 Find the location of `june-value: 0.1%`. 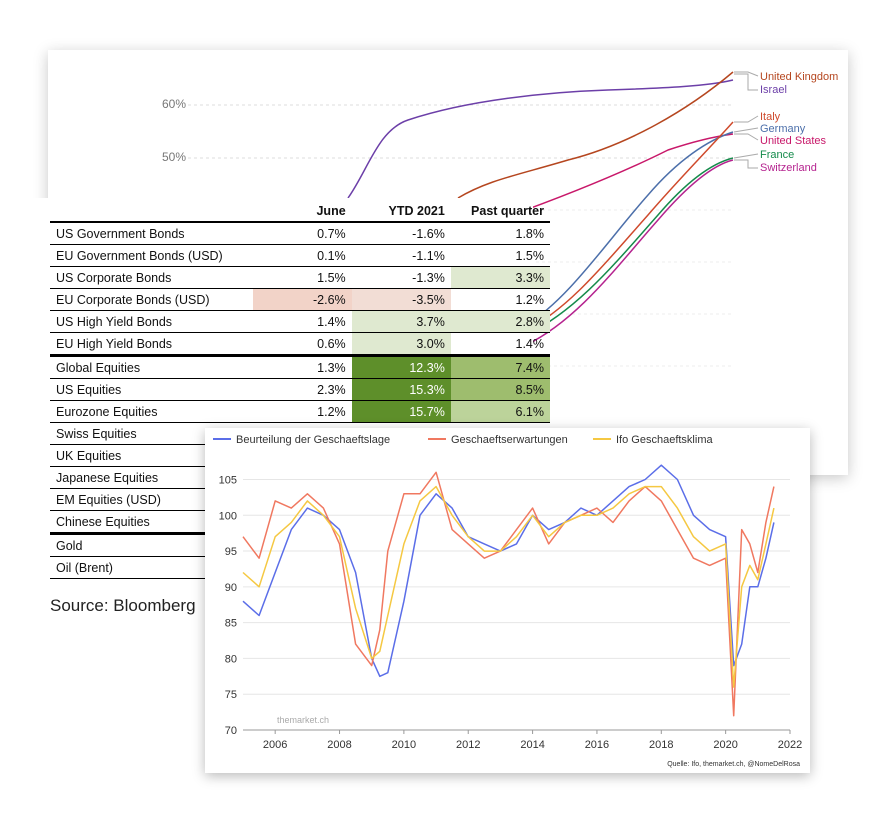

june-value: 0.1% is located at coordinates (302, 255).